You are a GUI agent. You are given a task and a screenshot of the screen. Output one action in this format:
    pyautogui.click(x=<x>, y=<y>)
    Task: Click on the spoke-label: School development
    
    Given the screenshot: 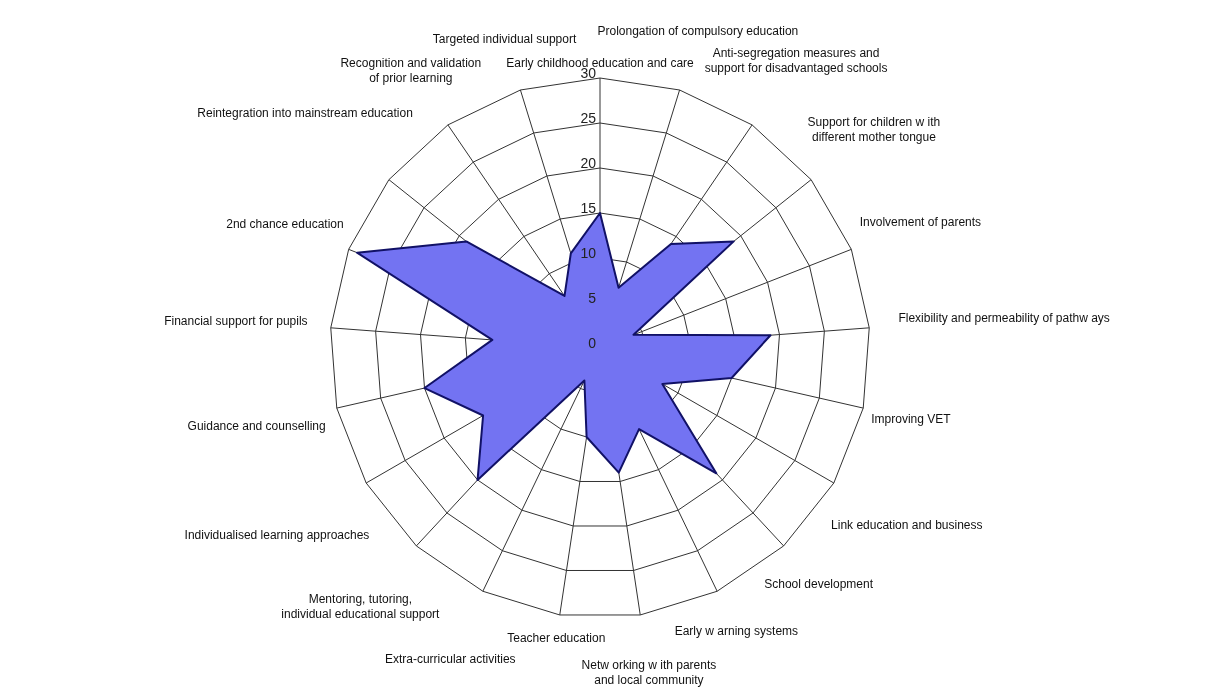 What is the action you would take?
    pyautogui.click(x=819, y=583)
    